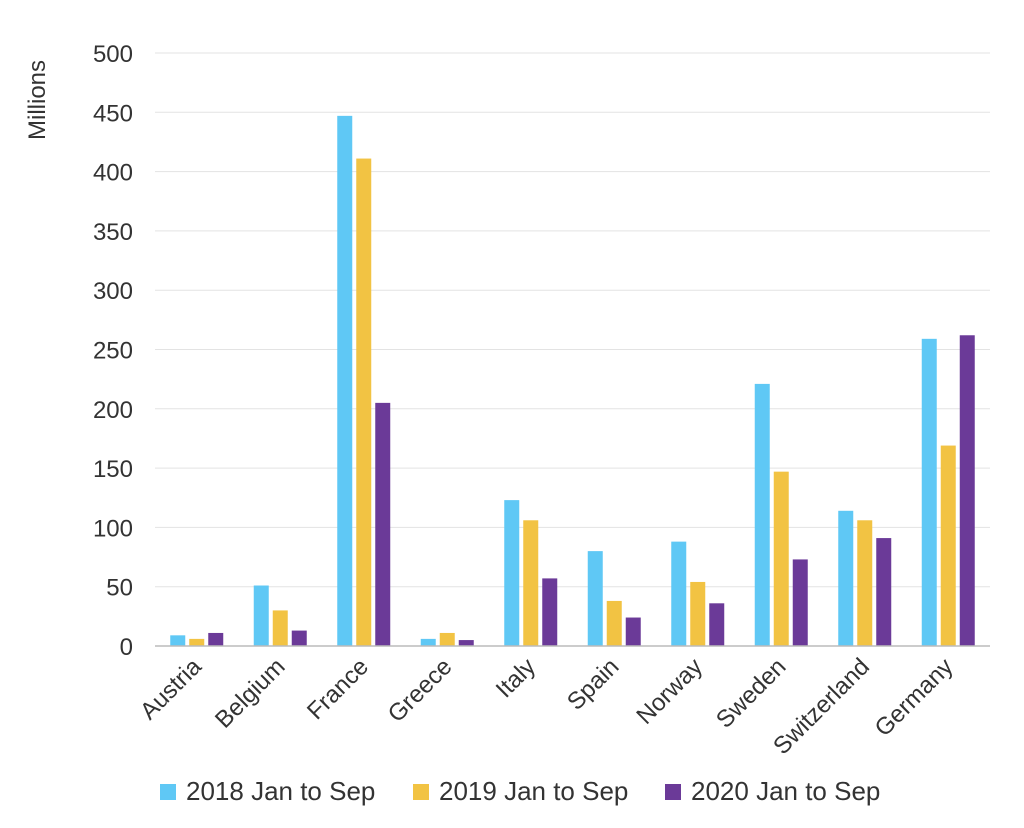 The image size is (1024, 828). I want to click on y-axis-label: Millions, so click(37, 100).